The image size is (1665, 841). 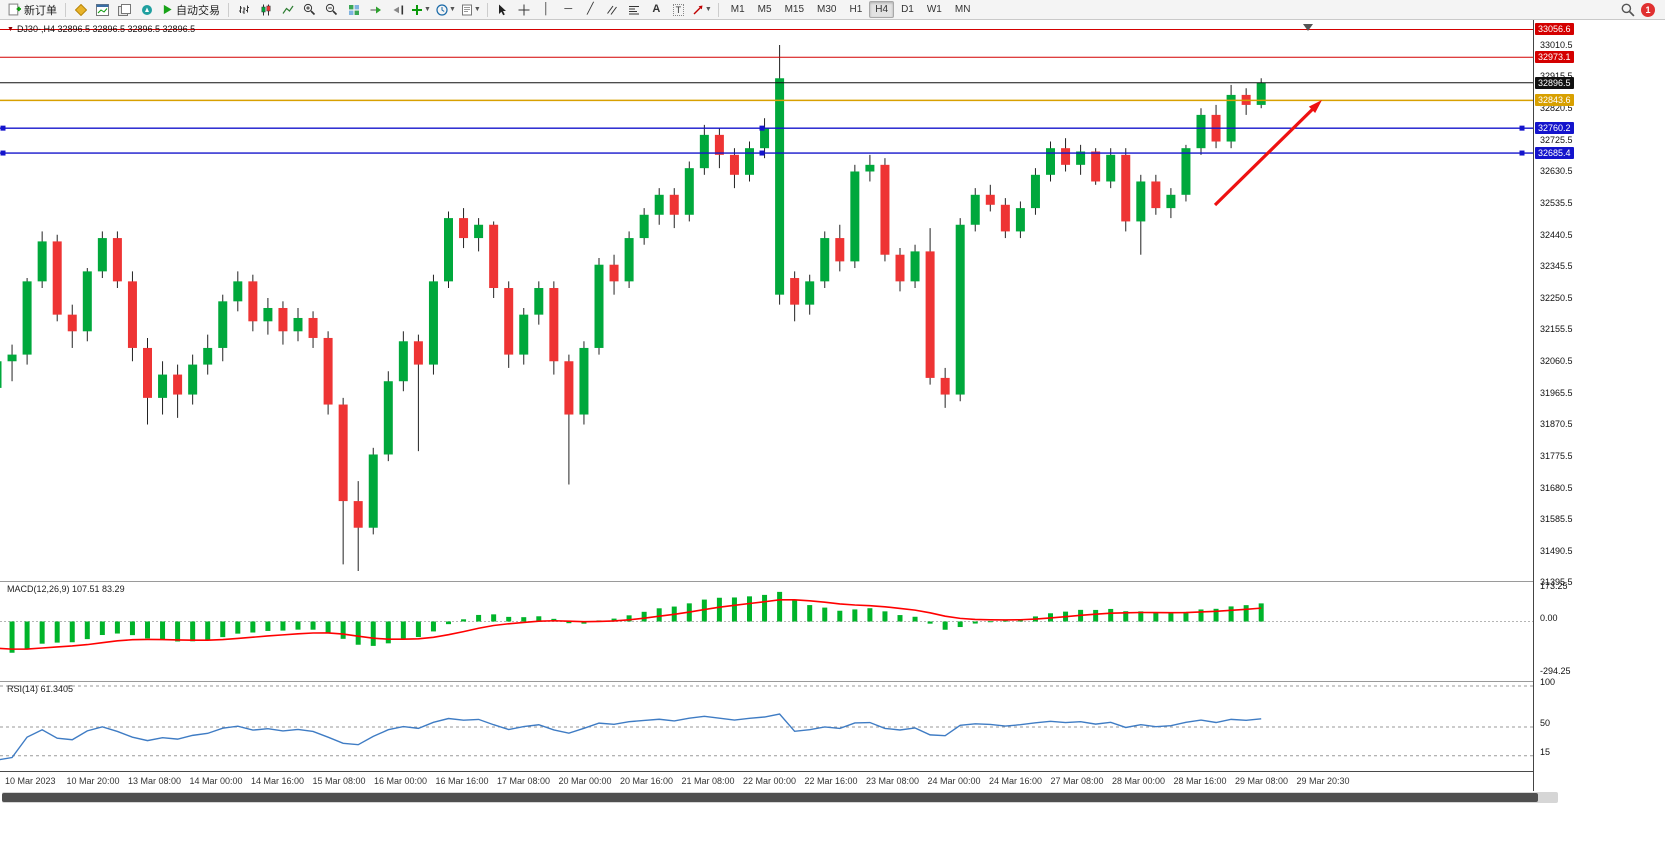 What do you see at coordinates (882, 9) in the screenshot?
I see `timeframe-h4: H4` at bounding box center [882, 9].